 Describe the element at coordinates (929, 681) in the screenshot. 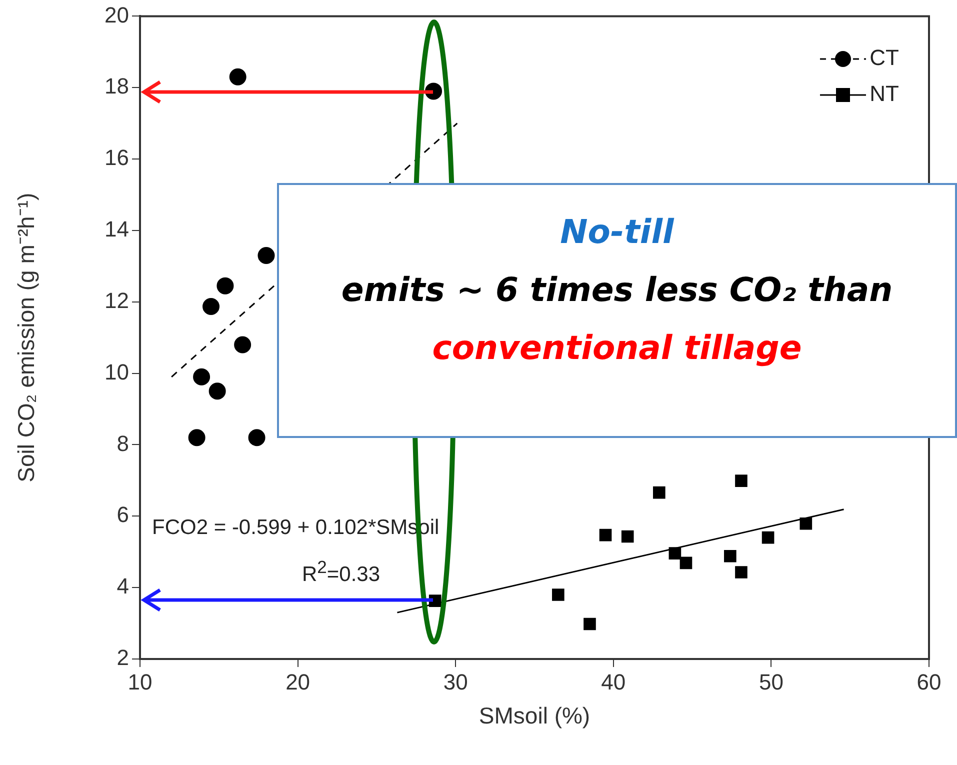

I see `x-tick-label: 60` at that location.